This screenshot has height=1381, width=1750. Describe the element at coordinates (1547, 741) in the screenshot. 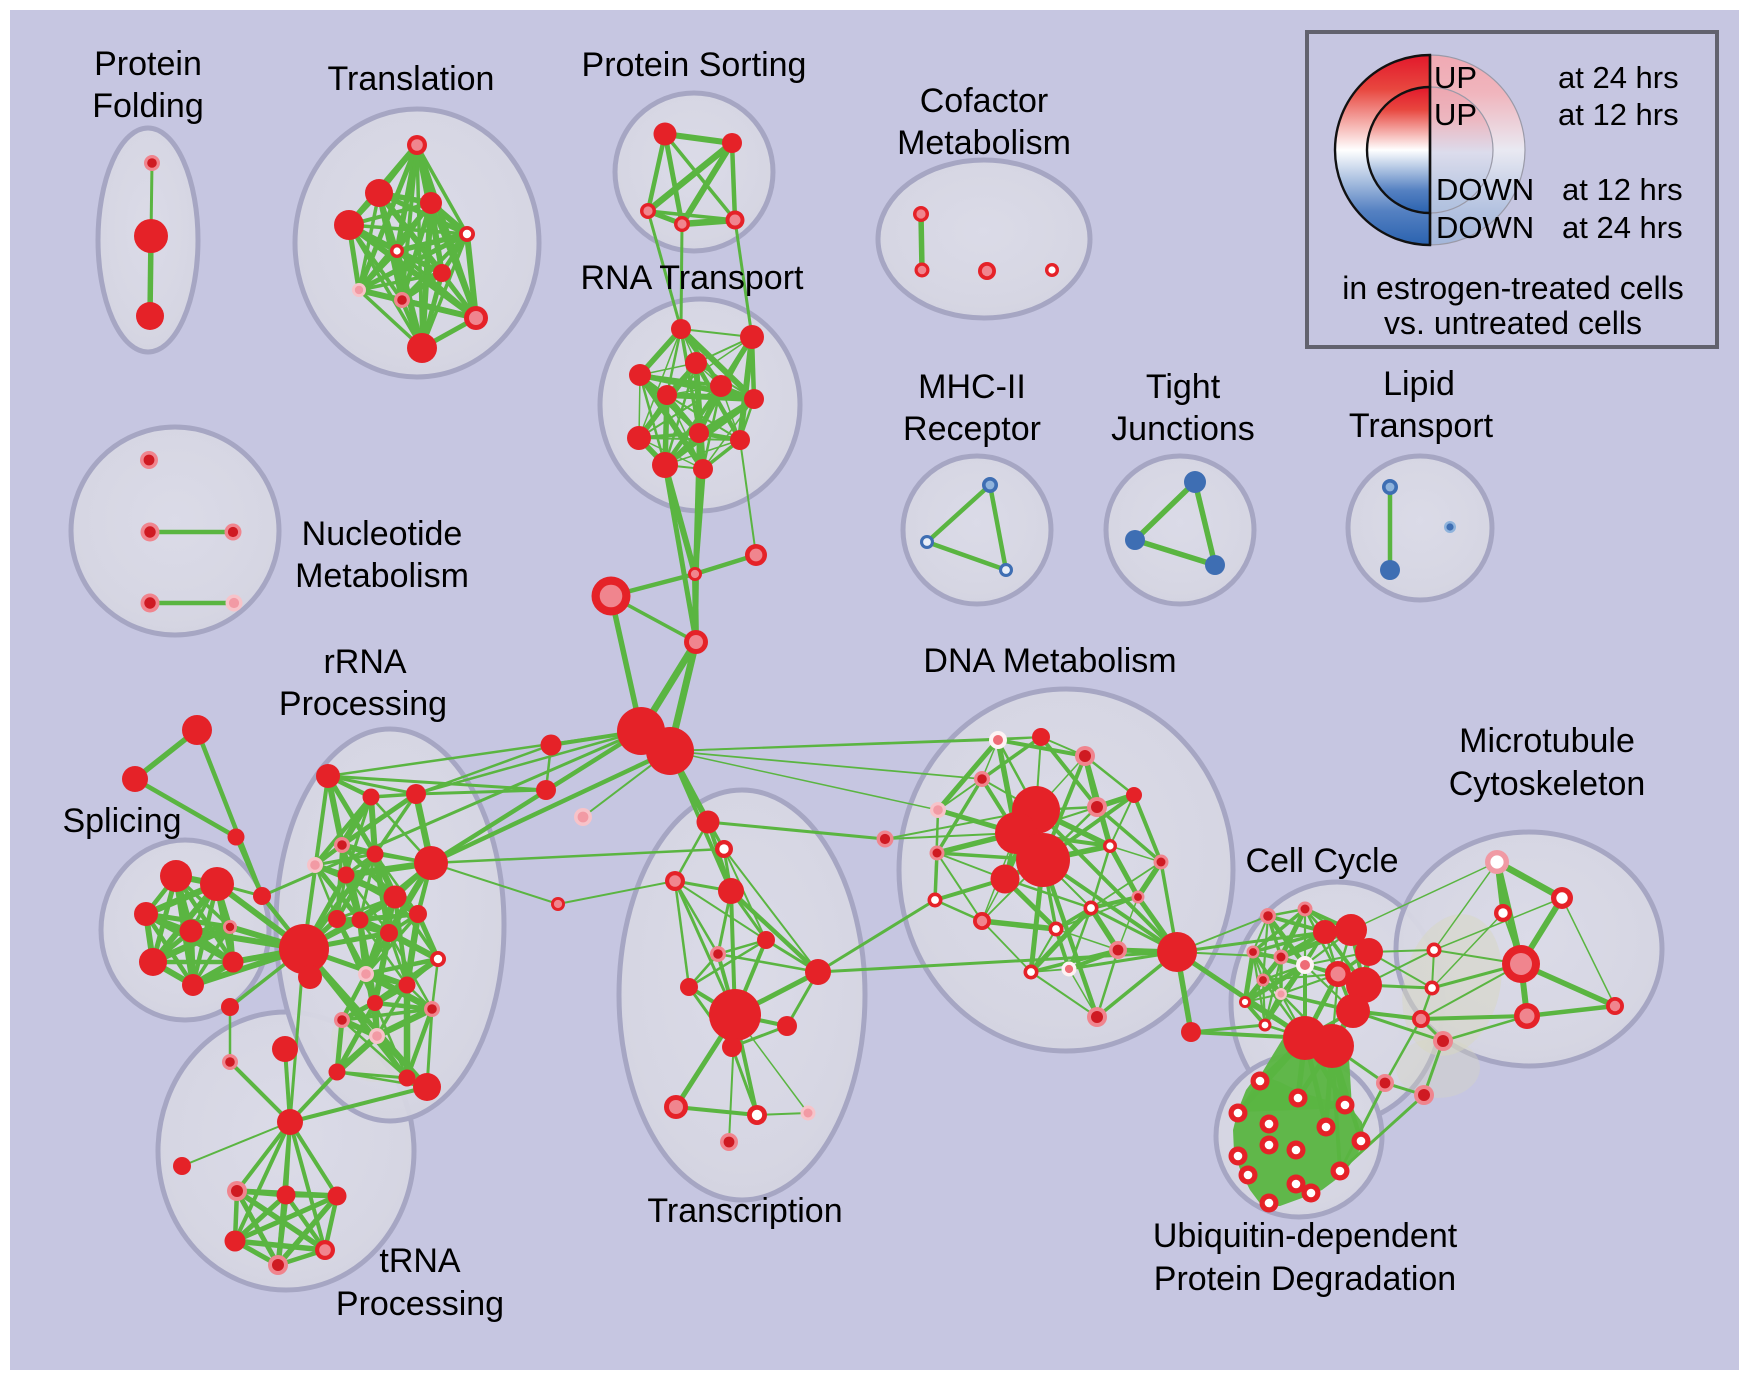

I see `svg-text: Microtubule` at that location.